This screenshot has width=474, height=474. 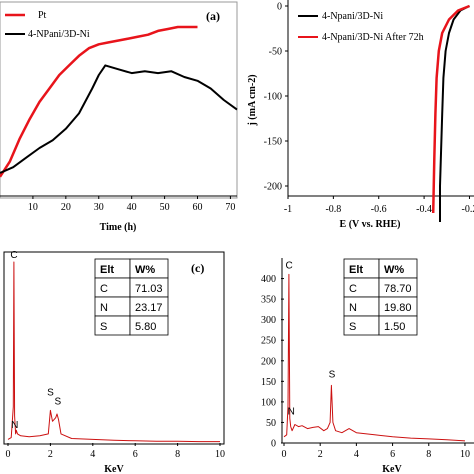 I want to click on panel-c-label: (c), so click(x=197, y=268).